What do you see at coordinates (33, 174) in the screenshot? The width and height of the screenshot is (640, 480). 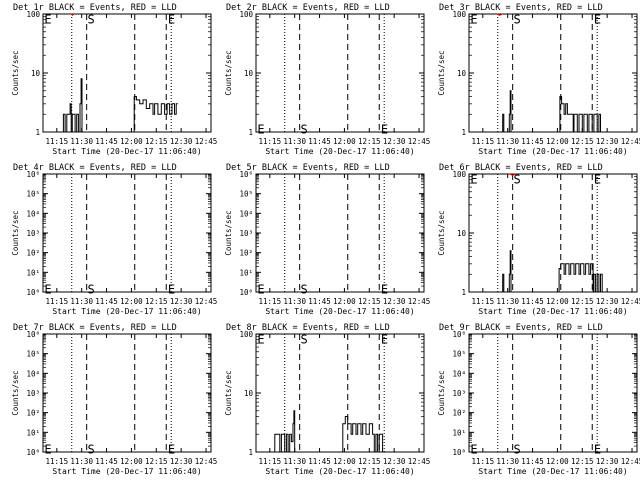 I see `y-tick-label: 10⁶` at bounding box center [33, 174].